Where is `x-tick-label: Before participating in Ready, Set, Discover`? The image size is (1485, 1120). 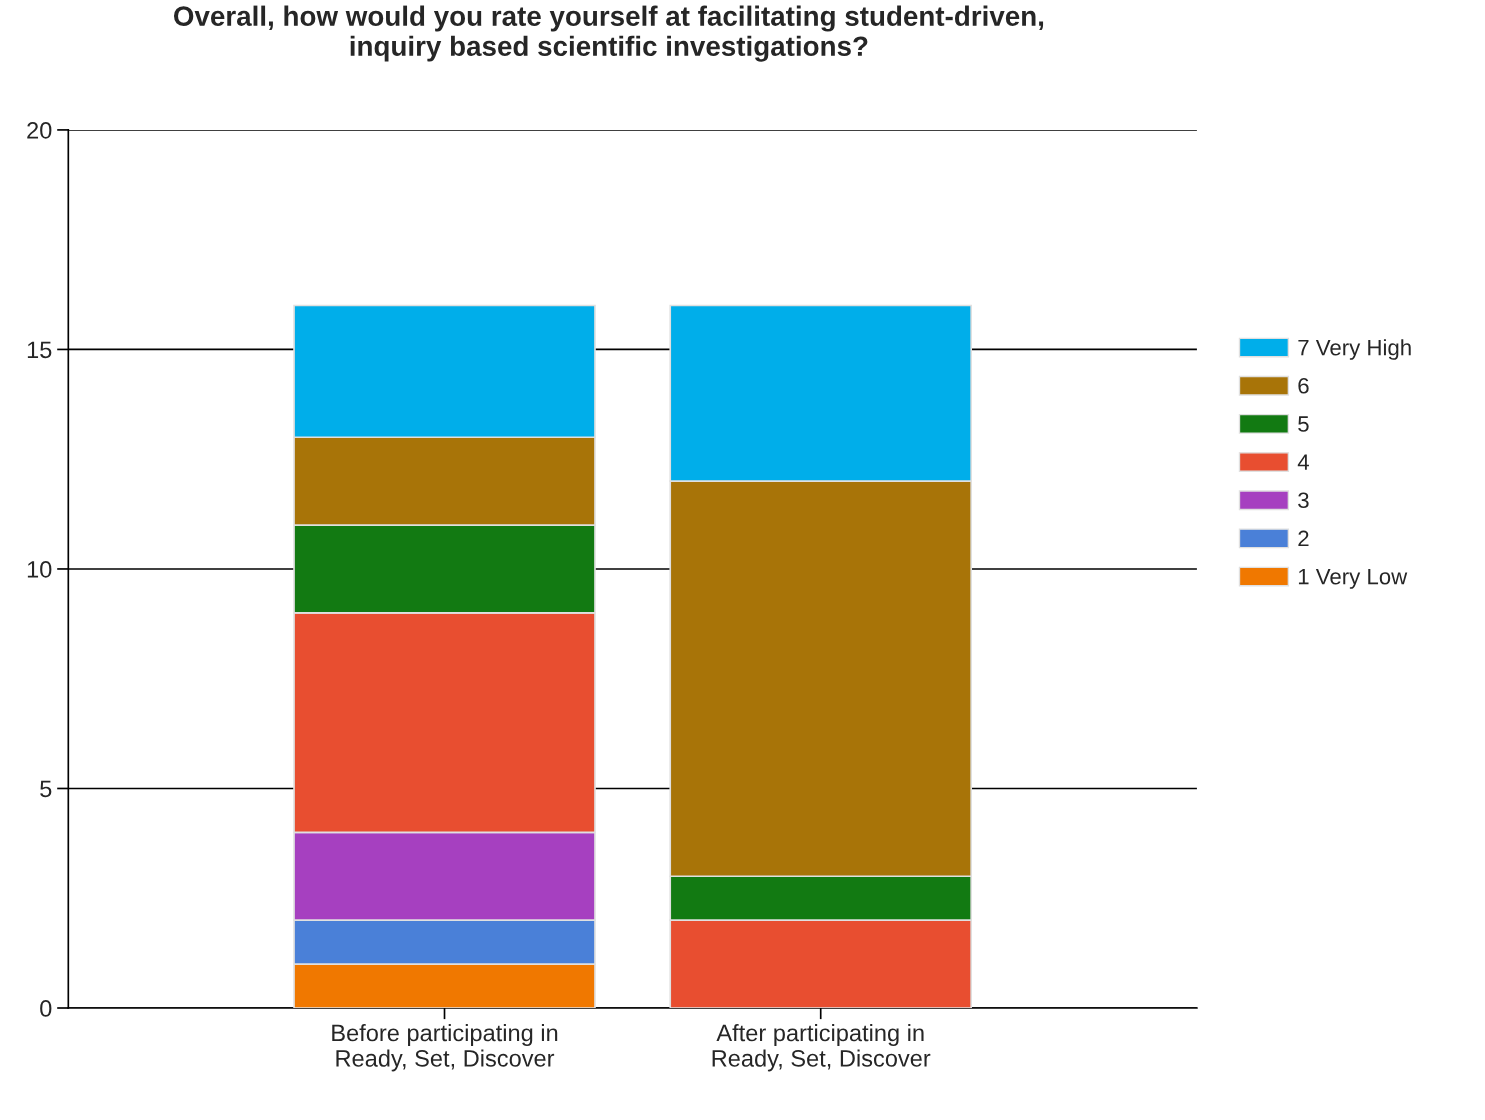
x-tick-label: Before participating in Ready, Set, Discover is located at coordinates (445, 1047).